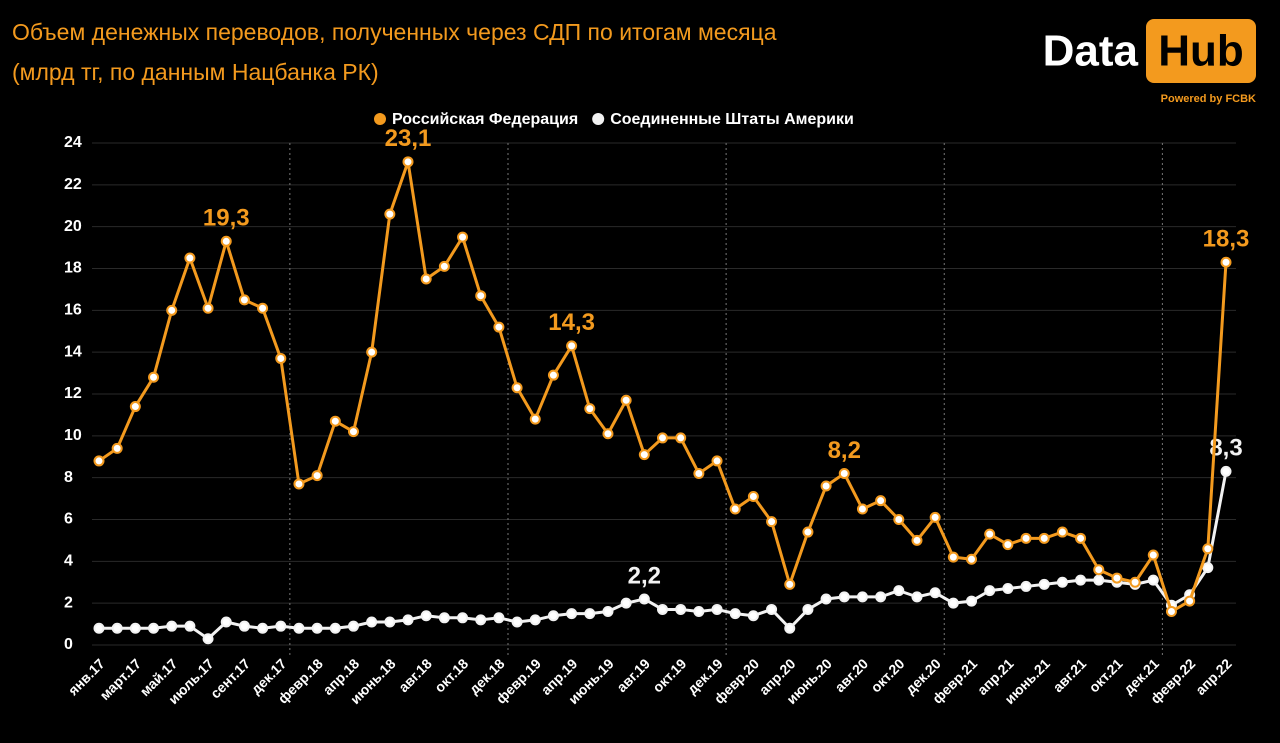  What do you see at coordinates (1201, 51) in the screenshot?
I see `brand-badge: Hub` at bounding box center [1201, 51].